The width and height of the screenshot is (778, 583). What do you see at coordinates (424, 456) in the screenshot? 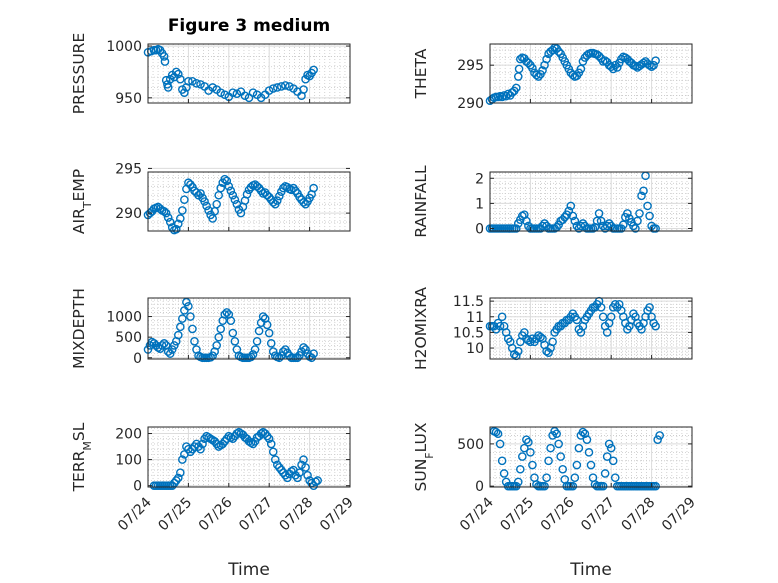
I see `y-axis-label: SUNFLUX` at bounding box center [424, 456].